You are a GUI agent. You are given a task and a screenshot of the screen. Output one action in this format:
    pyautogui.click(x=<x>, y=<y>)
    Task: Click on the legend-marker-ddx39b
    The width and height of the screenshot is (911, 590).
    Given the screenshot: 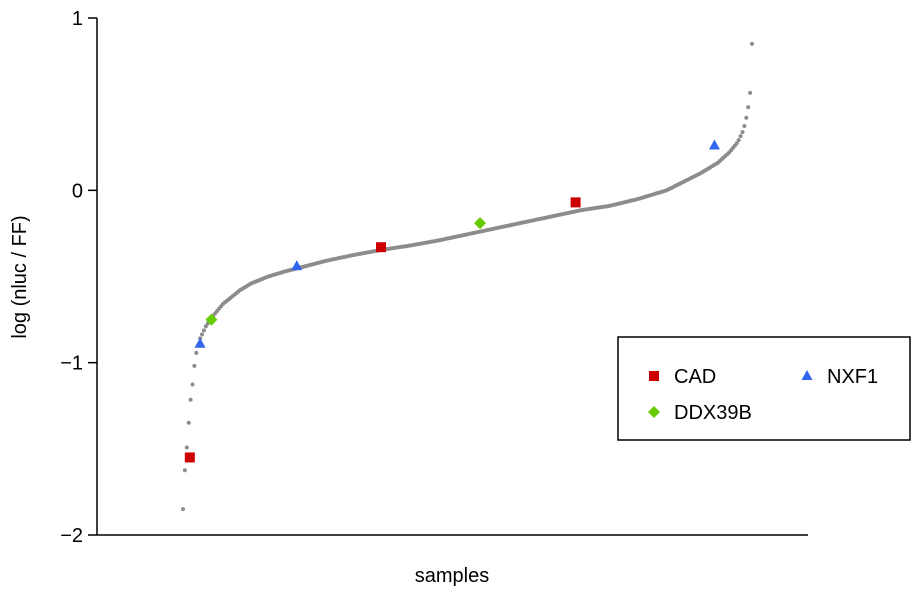 What is the action you would take?
    pyautogui.click(x=654, y=412)
    